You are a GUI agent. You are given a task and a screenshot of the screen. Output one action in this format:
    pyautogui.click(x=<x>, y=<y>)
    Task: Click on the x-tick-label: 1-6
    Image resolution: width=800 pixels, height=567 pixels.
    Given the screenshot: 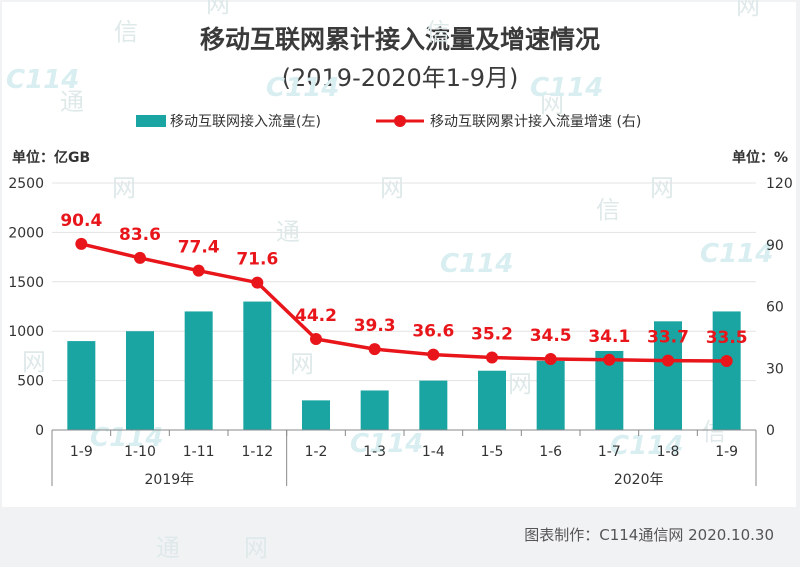 What is the action you would take?
    pyautogui.click(x=550, y=452)
    